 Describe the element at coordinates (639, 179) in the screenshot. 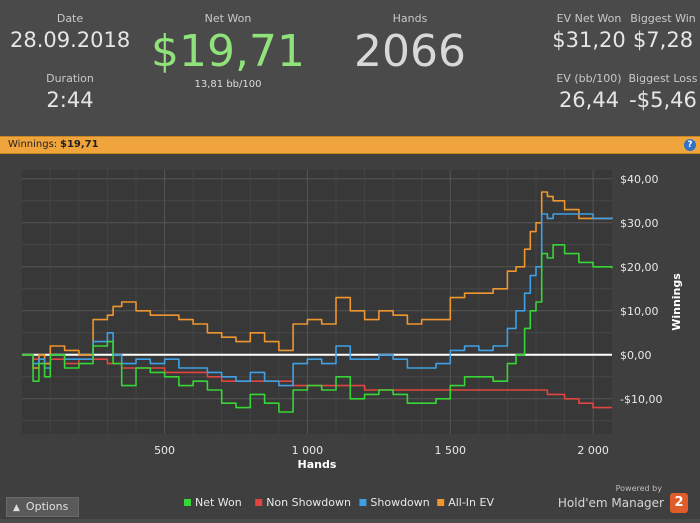

I see `y-tick-label: $40,00` at that location.